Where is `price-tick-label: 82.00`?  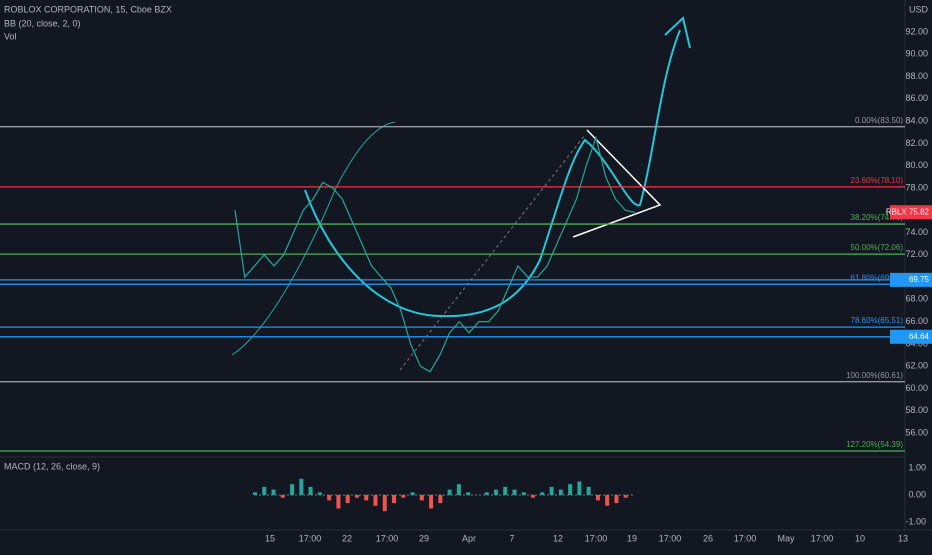
price-tick-label: 82.00 is located at coordinates (916, 143).